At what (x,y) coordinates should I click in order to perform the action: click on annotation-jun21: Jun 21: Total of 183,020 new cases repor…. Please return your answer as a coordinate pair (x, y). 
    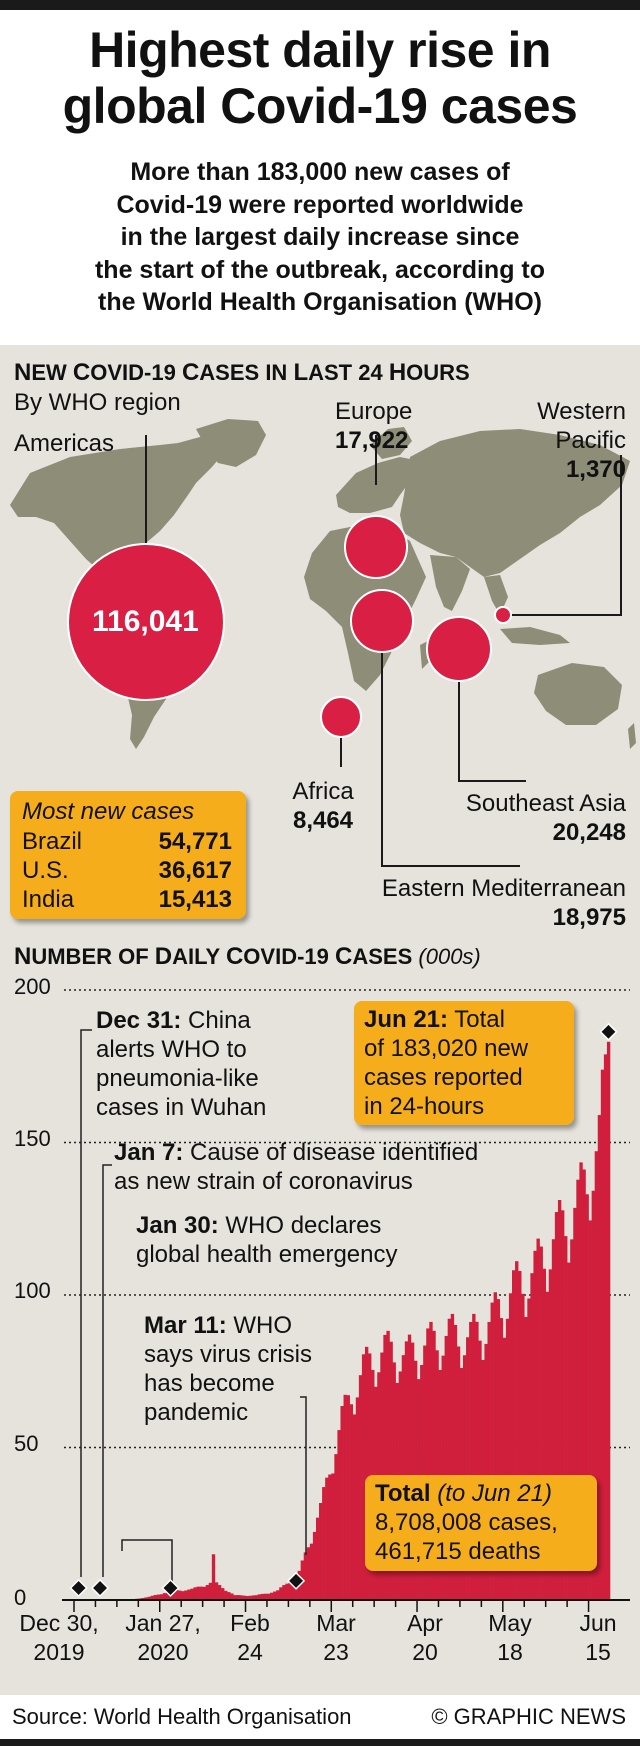
    Looking at the image, I should click on (446, 1063).